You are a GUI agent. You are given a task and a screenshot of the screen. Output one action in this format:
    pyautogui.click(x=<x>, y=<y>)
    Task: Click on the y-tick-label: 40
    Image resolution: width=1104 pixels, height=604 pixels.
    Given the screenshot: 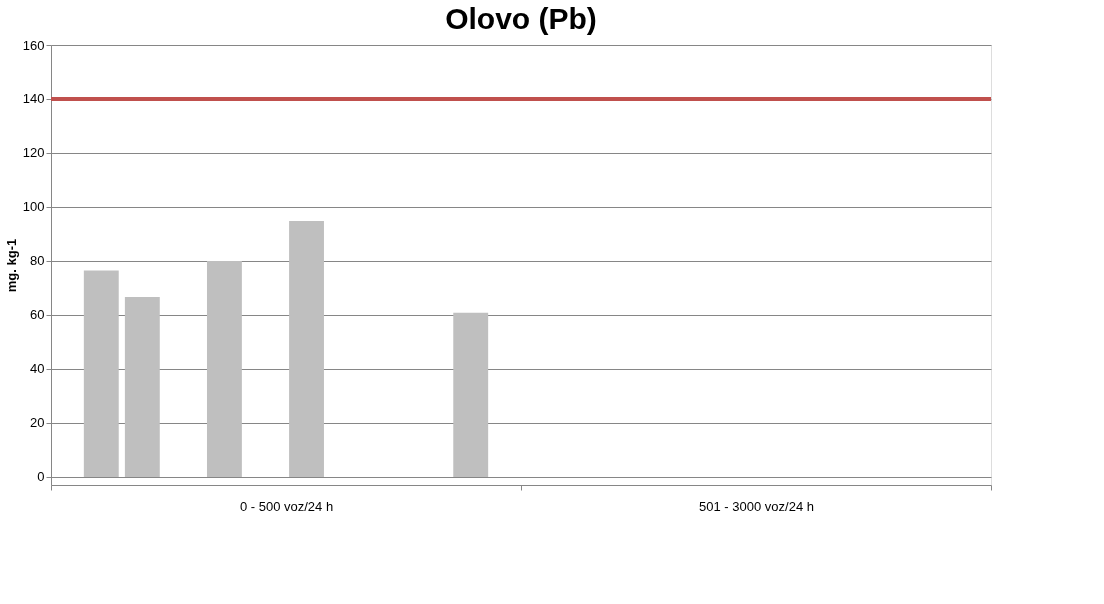 What is the action you would take?
    pyautogui.click(x=37, y=369)
    